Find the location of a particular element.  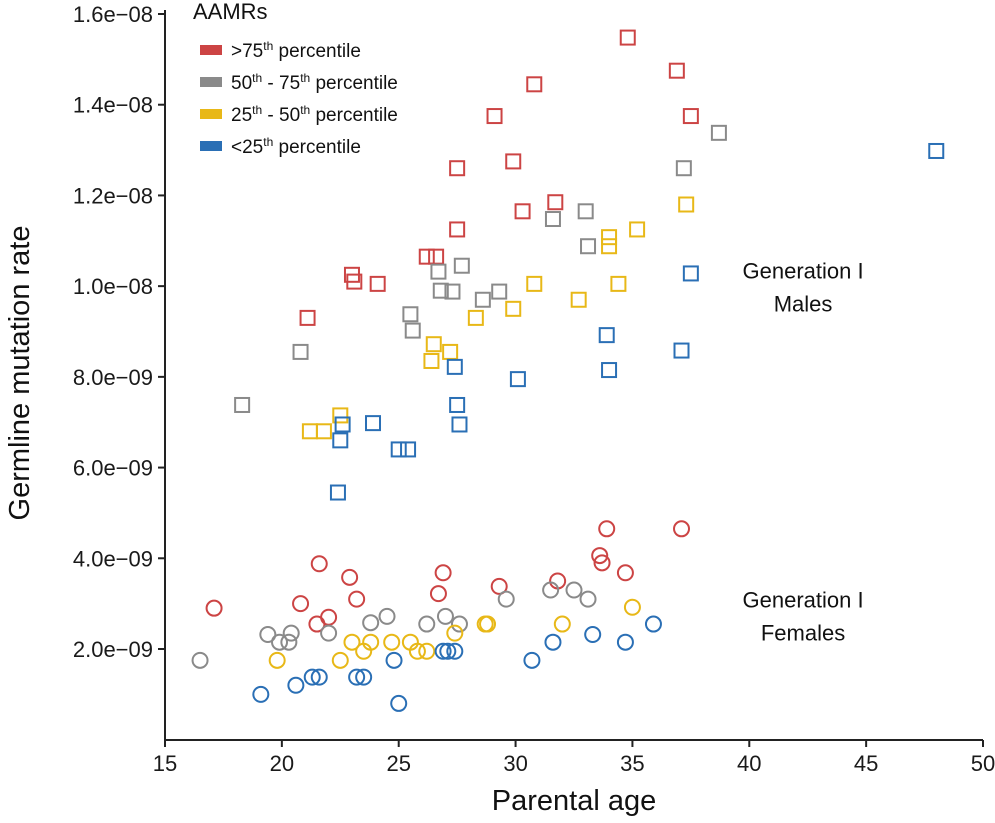

series-p50_75-circle is located at coordinates (394, 625).